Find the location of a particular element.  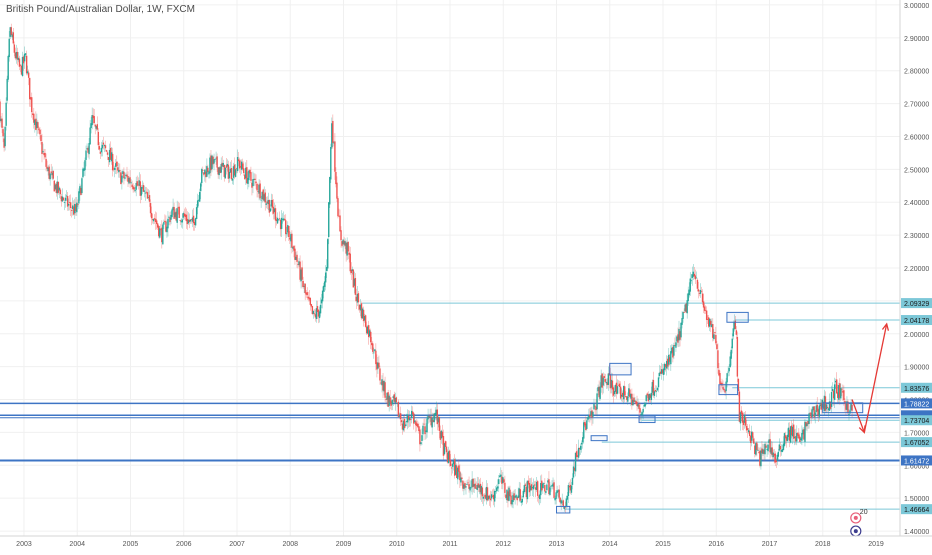

x-tick-label: 2007 is located at coordinates (237, 544).